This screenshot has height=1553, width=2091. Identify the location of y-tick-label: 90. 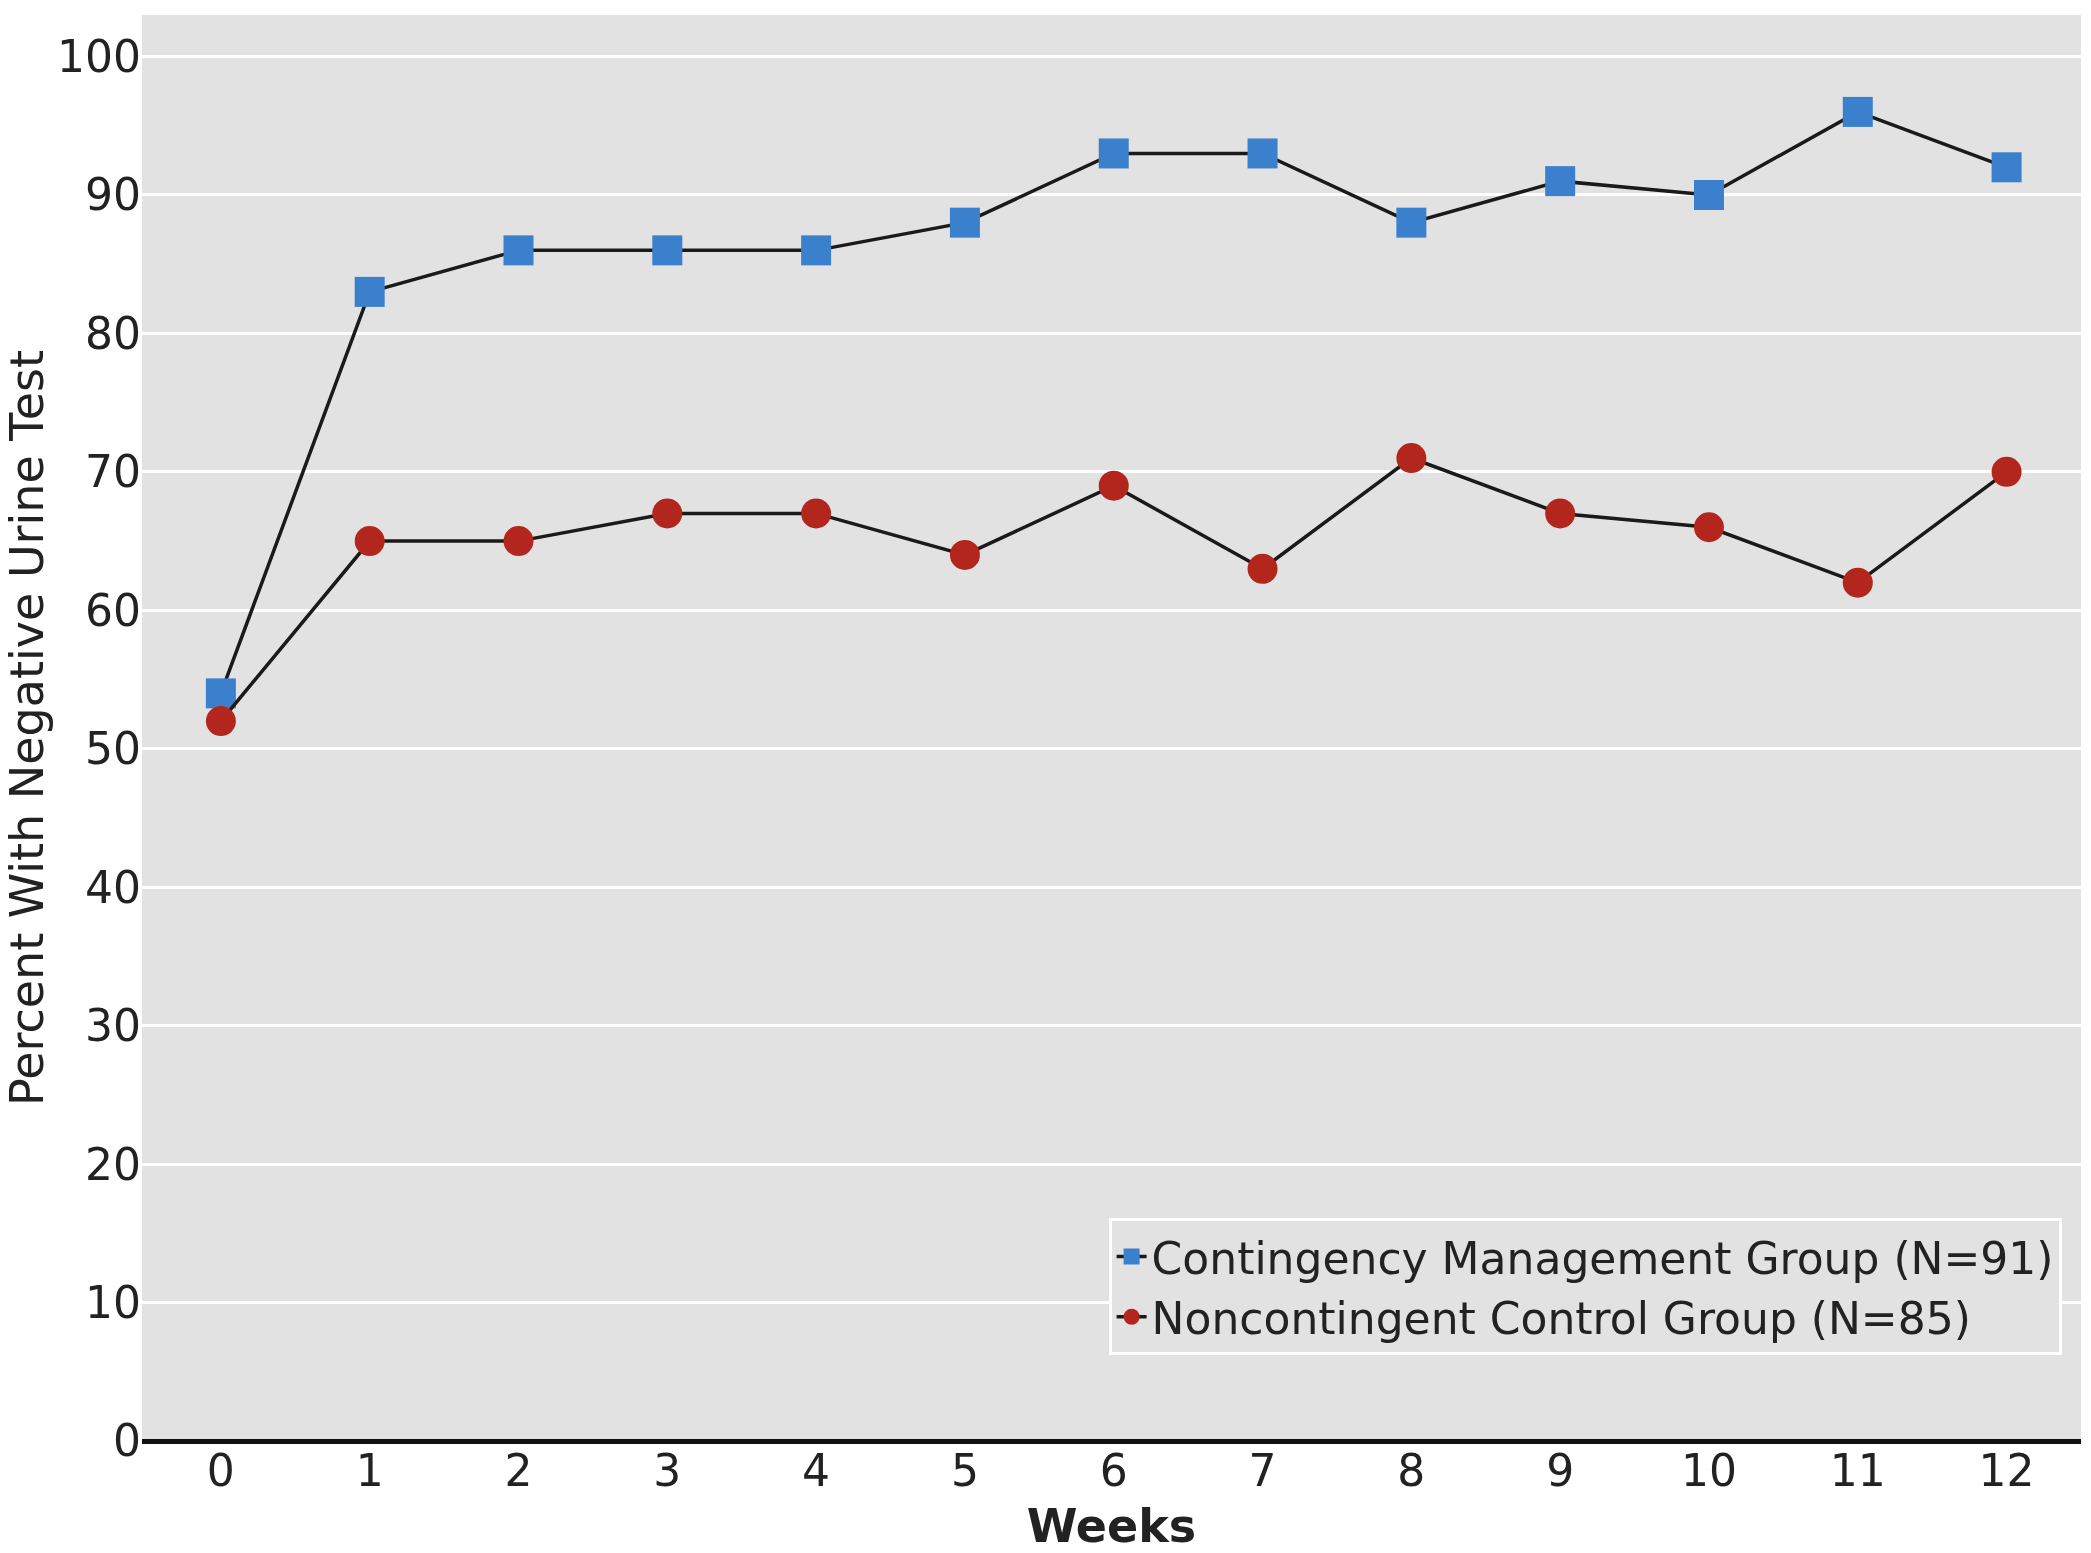
(113, 195).